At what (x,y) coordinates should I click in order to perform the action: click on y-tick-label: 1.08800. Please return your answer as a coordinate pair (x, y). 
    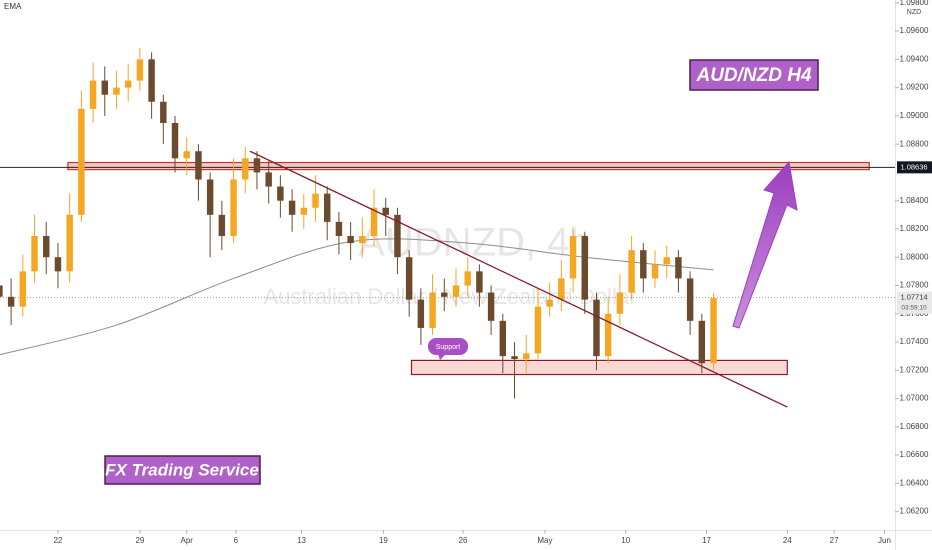
    Looking at the image, I should click on (914, 143).